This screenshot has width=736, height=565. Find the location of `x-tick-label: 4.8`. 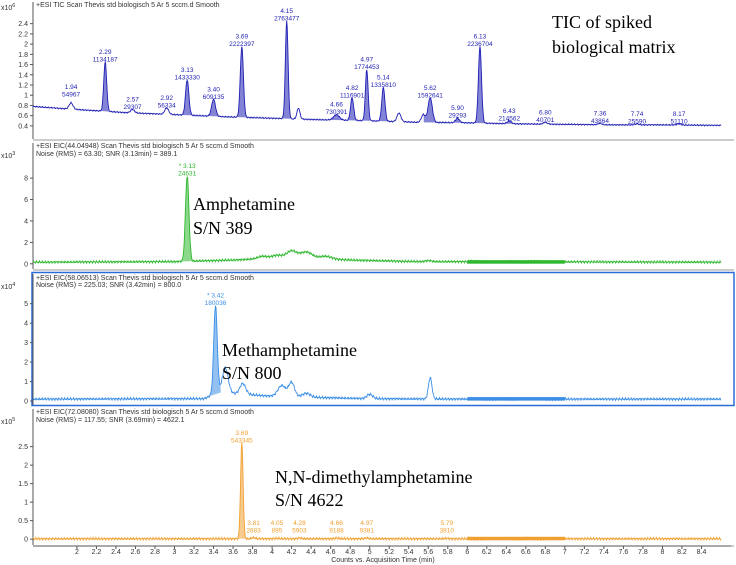

x-tick-label: 4.8 is located at coordinates (350, 552).